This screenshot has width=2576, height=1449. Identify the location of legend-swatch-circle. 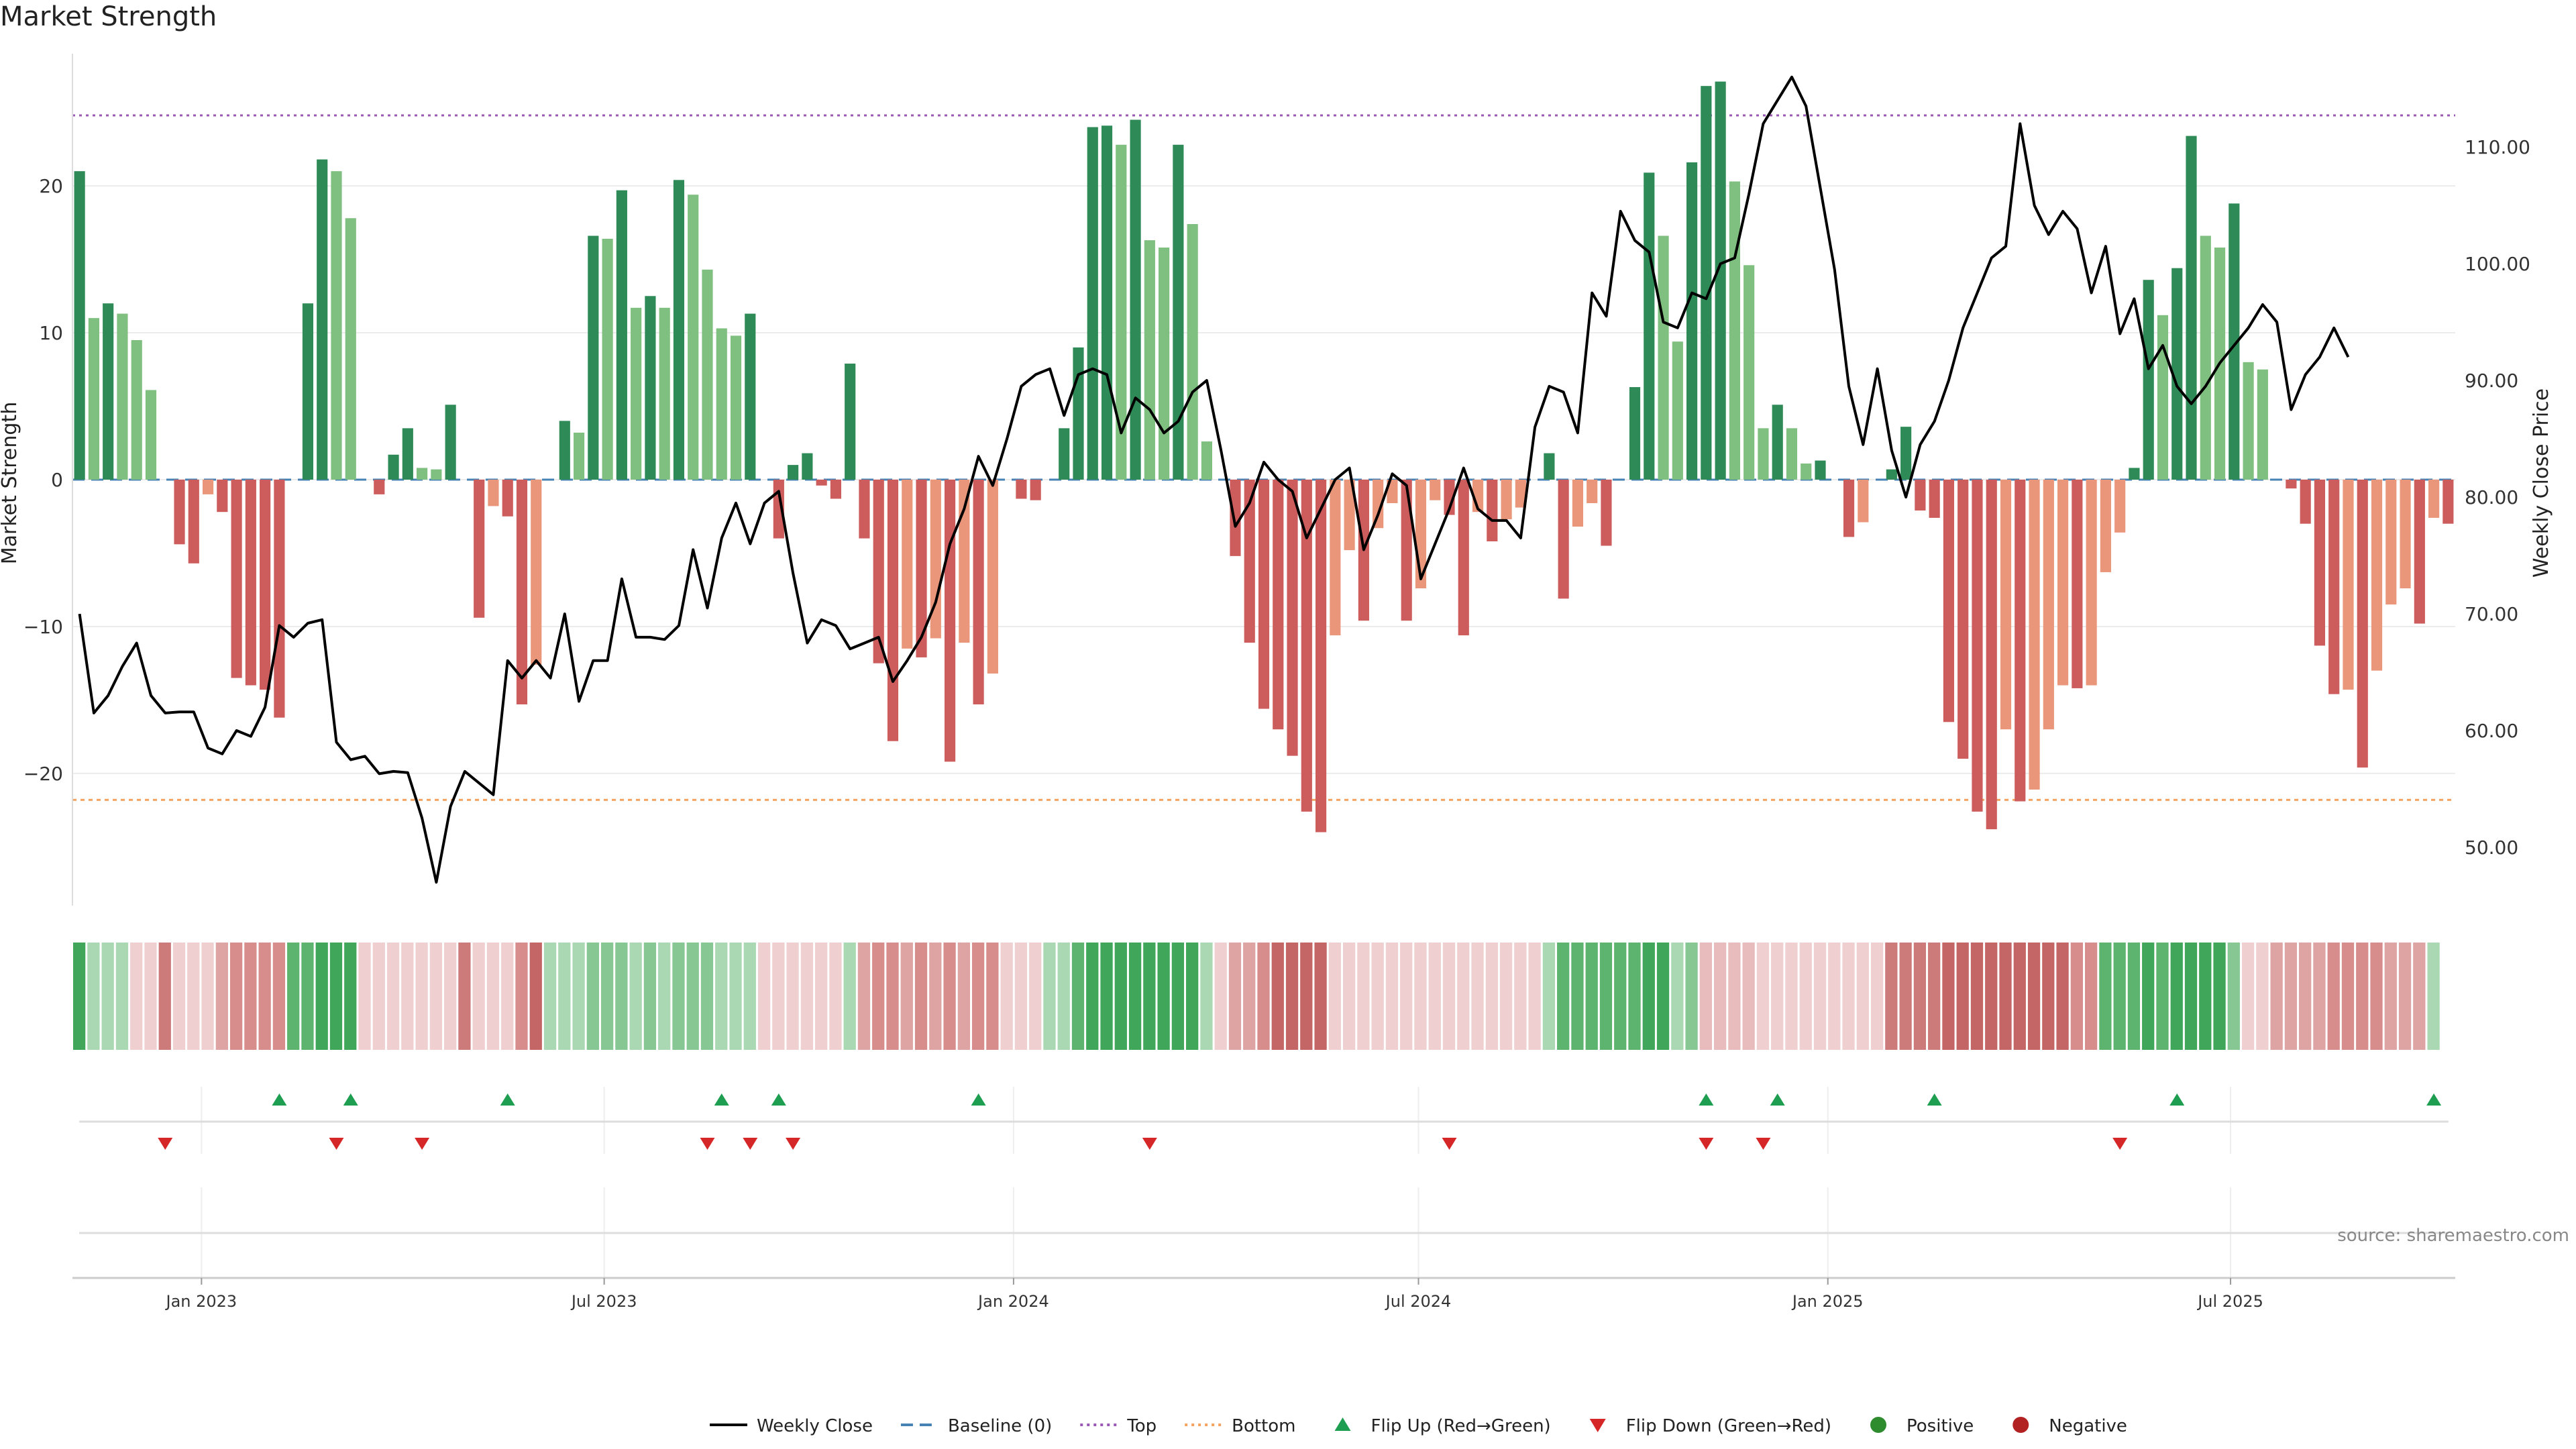
(2020, 1425).